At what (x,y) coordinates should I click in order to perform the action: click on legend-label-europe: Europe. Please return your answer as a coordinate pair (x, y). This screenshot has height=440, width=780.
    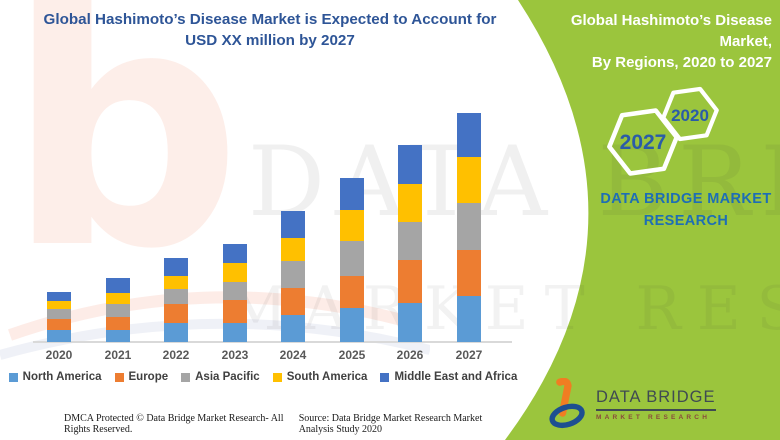
    Looking at the image, I should click on (148, 377).